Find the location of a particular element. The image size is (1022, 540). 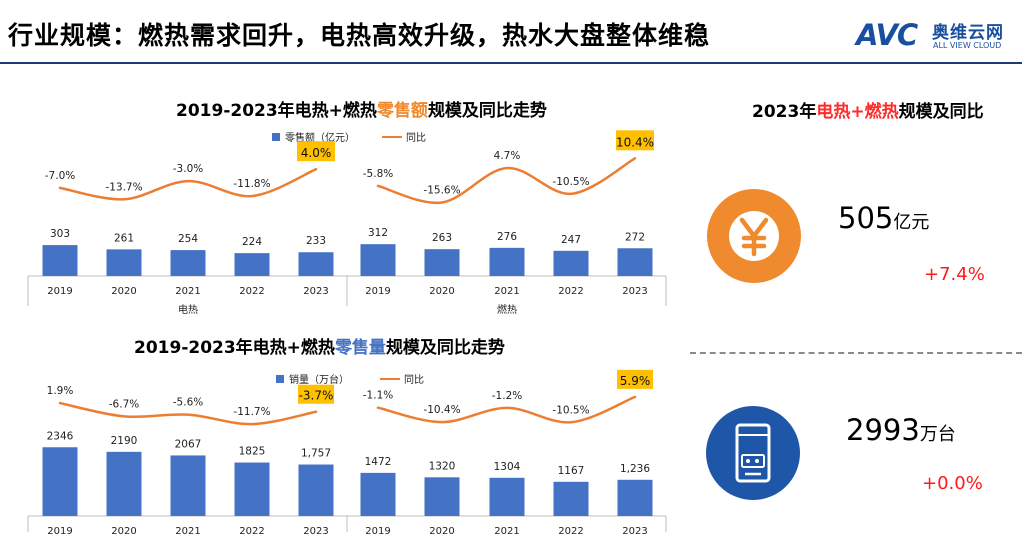

yoy-label: -1.1% is located at coordinates (378, 396).